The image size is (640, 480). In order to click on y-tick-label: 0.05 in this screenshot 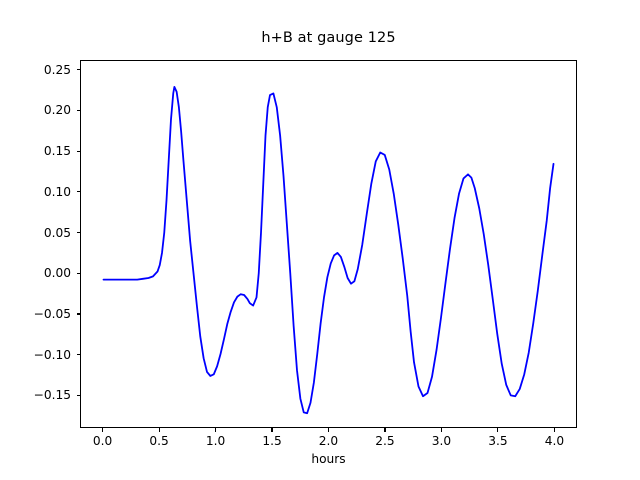, I will do `click(57, 232)`.